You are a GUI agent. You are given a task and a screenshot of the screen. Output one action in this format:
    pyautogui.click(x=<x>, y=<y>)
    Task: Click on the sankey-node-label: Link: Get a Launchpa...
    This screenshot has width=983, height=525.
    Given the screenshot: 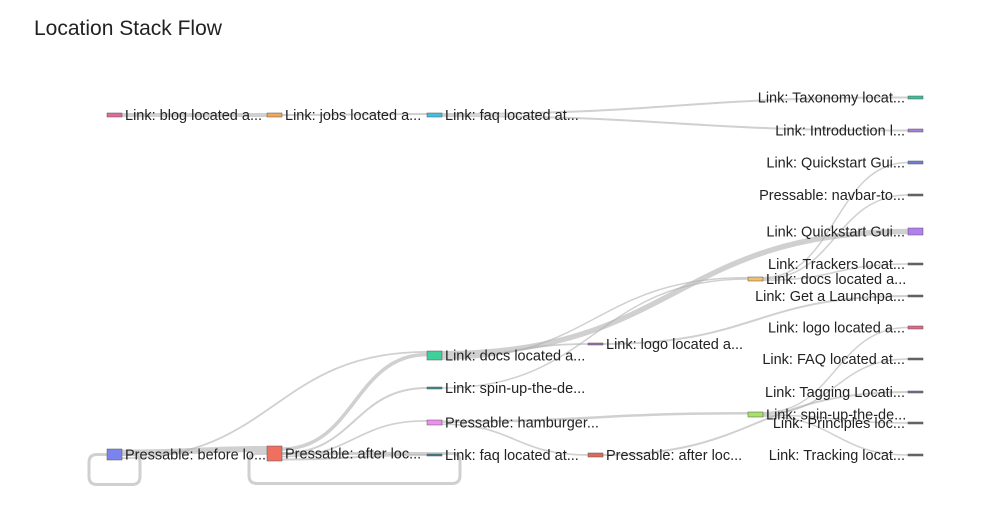 What is the action you would take?
    pyautogui.click(x=830, y=297)
    